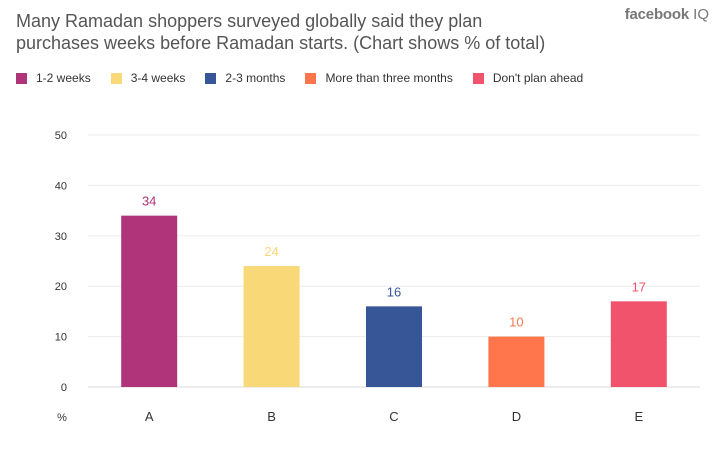 This screenshot has height=452, width=721. I want to click on bar-d, so click(516, 361).